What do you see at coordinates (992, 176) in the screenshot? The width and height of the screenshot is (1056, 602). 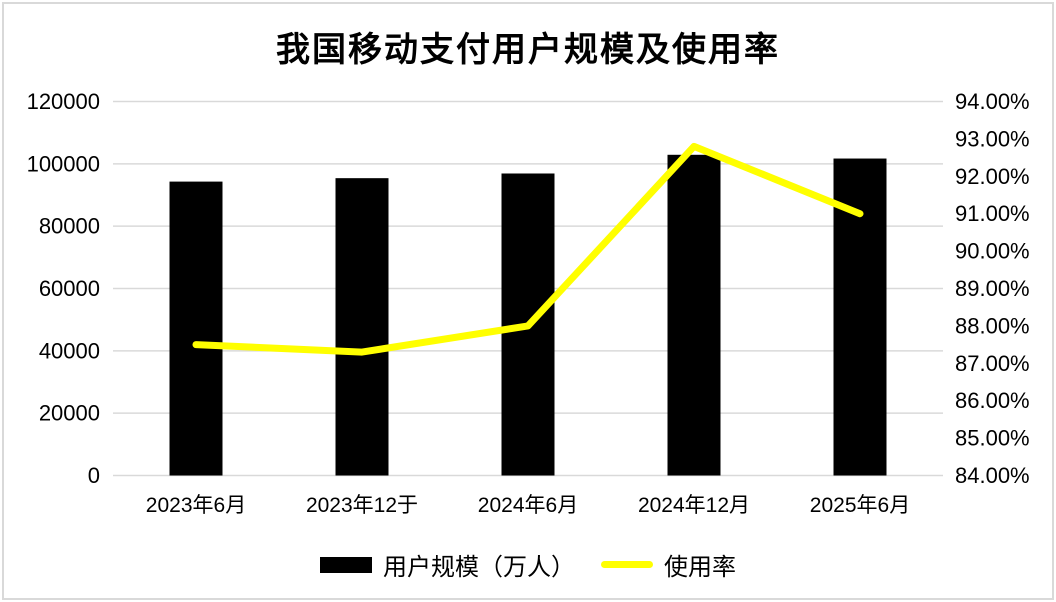 I see `y-axis-right-tick-label: 92.00%` at bounding box center [992, 176].